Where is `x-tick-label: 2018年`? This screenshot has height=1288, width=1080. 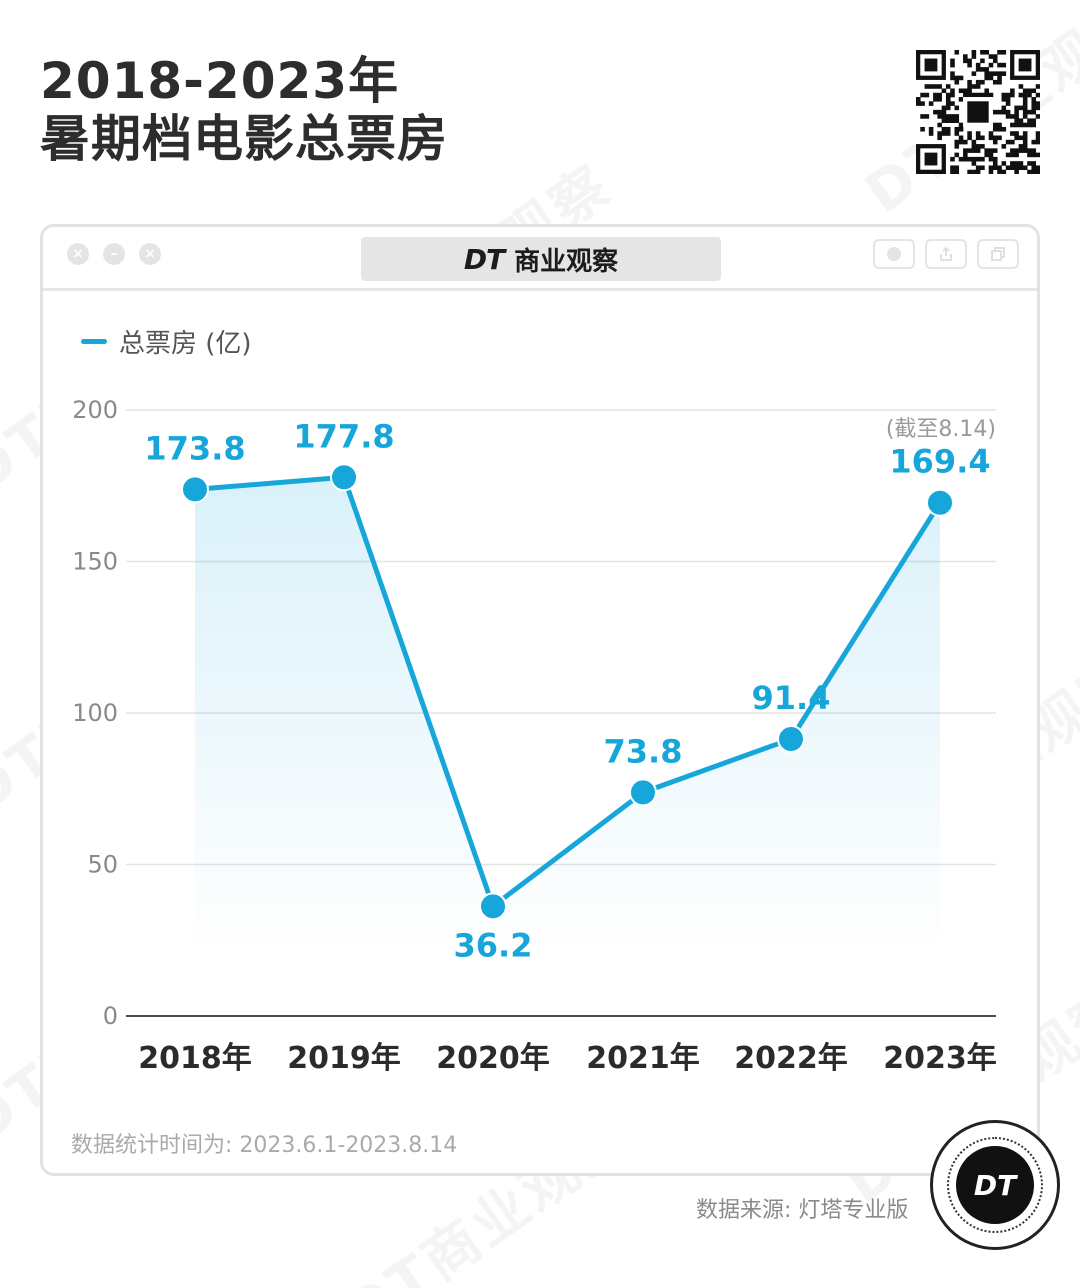
x-tick-label: 2018年 is located at coordinates (195, 1058).